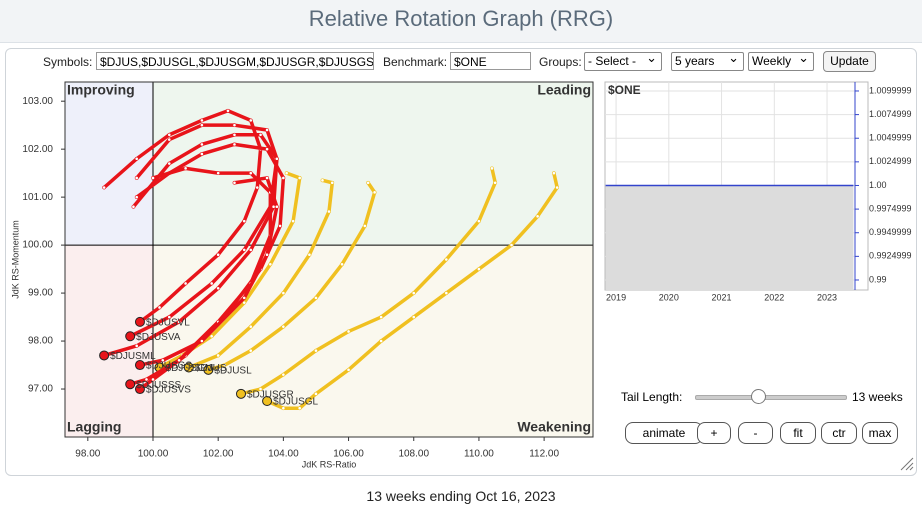 The width and height of the screenshot is (922, 508). I want to click on x-tick-label: 110.00, so click(479, 454).